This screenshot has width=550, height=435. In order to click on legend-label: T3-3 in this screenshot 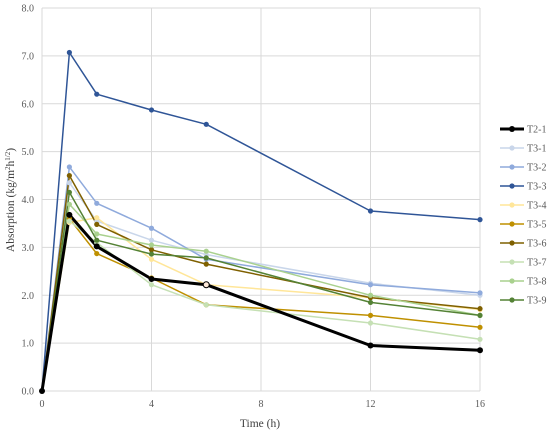, I will do `click(536, 187)`.